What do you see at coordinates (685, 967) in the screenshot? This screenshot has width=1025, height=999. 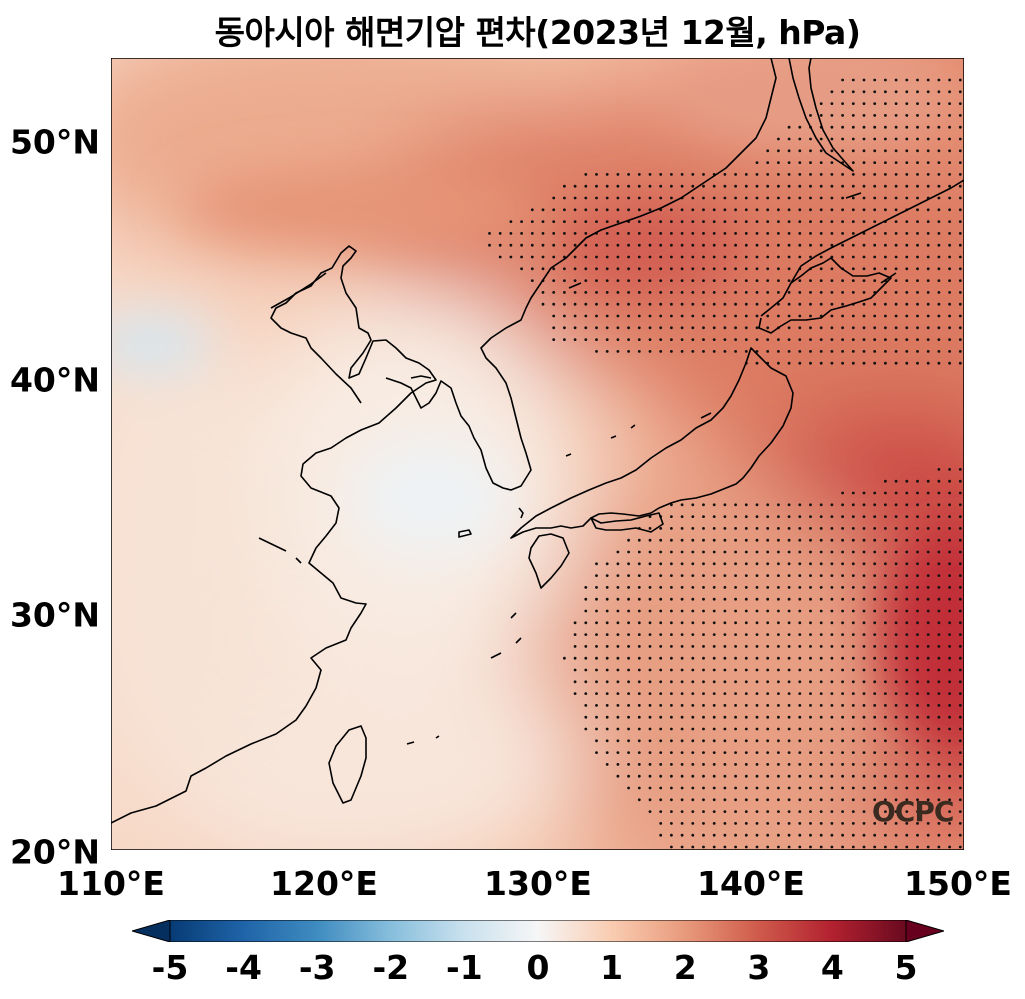 I see `colorbar-tick-label: 2` at bounding box center [685, 967].